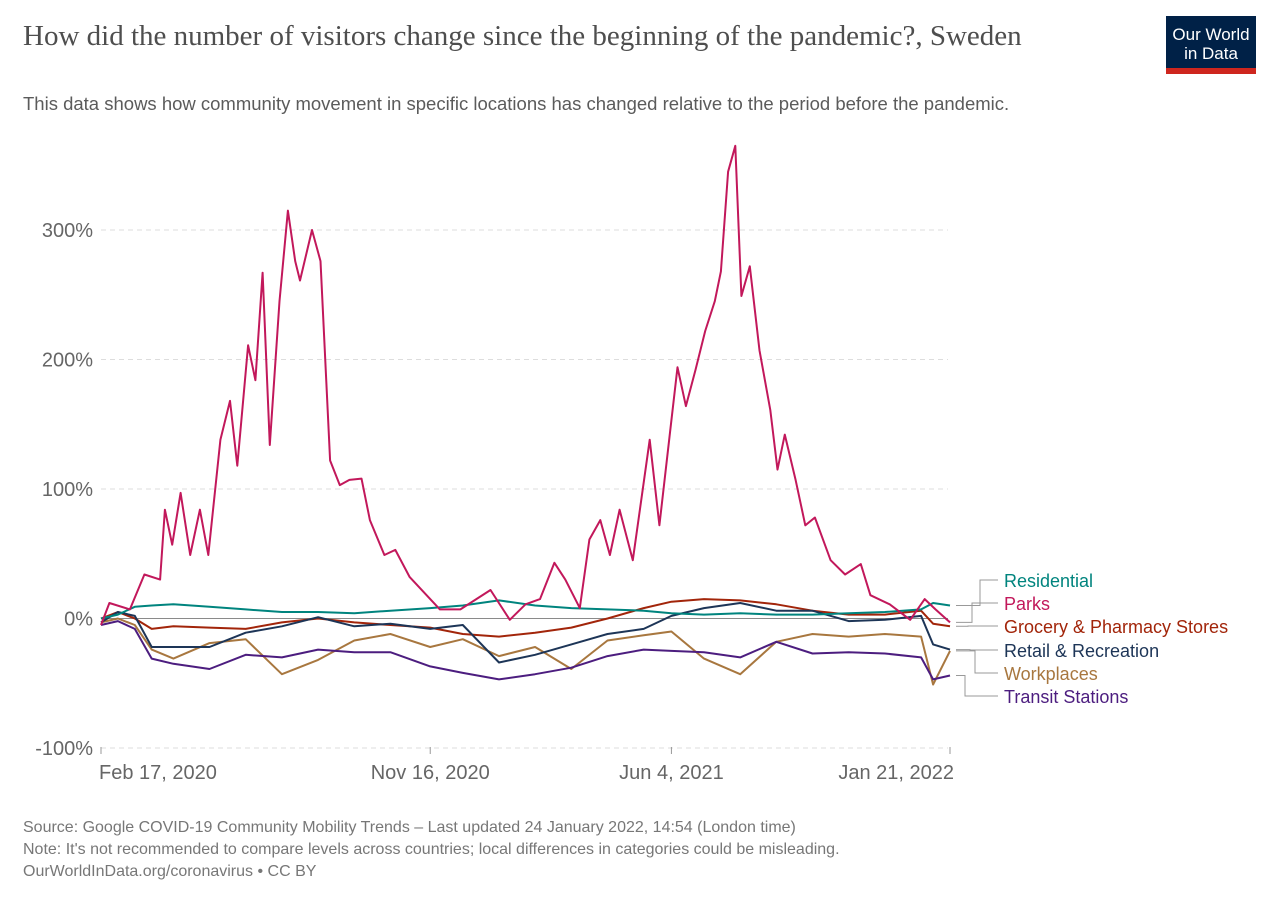 The height and width of the screenshot is (903, 1280). I want to click on y-tick-label: -100%, so click(64, 749).